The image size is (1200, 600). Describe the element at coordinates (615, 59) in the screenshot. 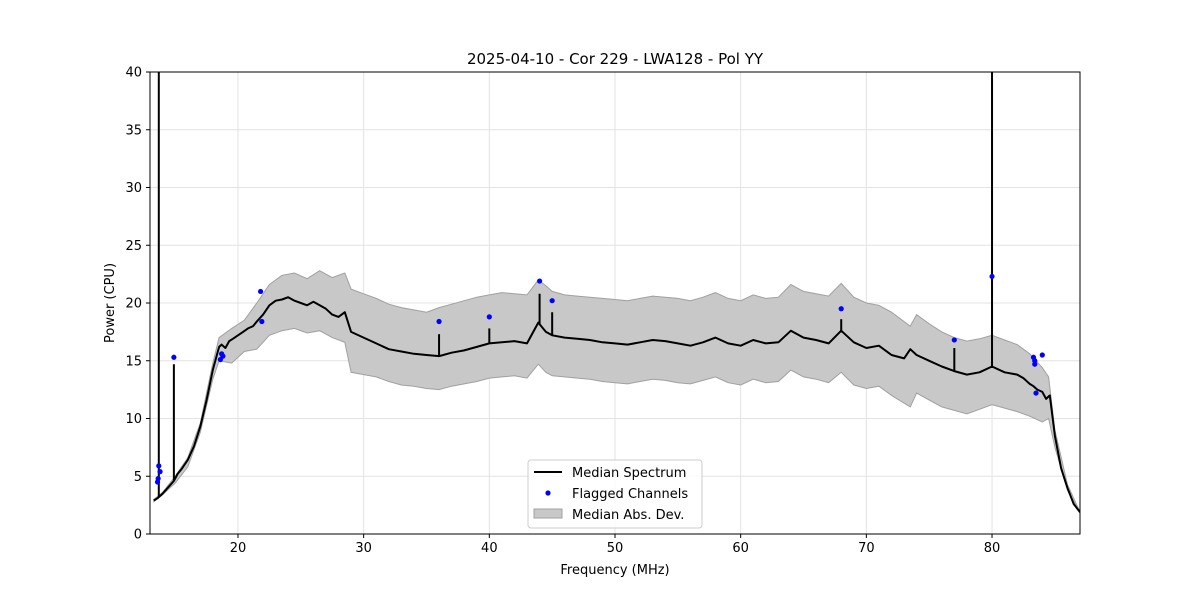

I see `chart-title: 2025-04-10 - Cor 229 - LWA128 - Pol YY` at that location.